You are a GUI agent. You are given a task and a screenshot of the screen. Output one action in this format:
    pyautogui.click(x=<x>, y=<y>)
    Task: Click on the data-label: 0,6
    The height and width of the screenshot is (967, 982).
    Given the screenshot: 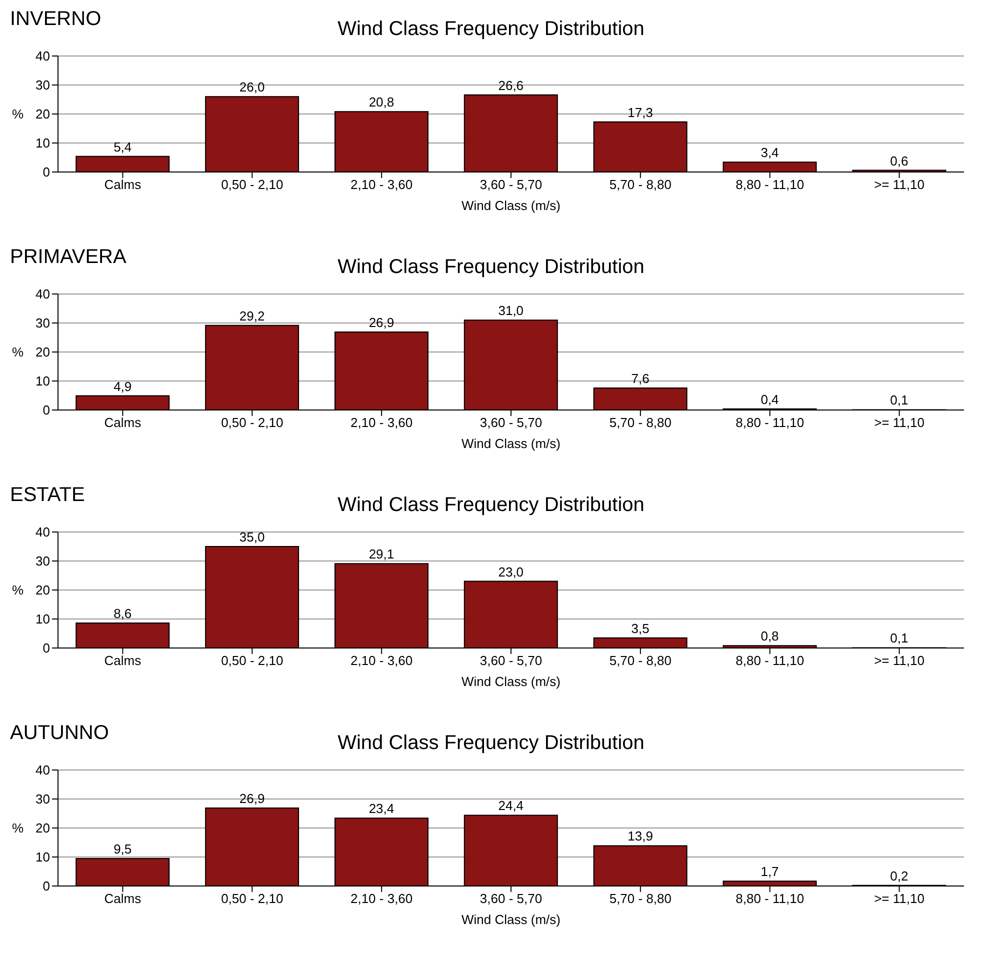 What is the action you would take?
    pyautogui.click(x=899, y=160)
    